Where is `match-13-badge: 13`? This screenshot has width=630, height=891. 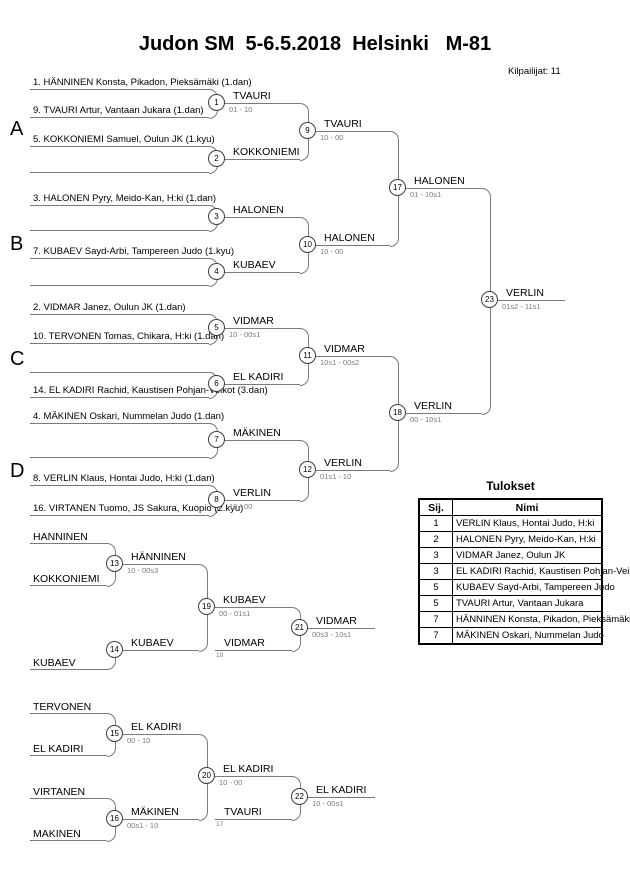
match-13-badge: 13 is located at coordinates (114, 563).